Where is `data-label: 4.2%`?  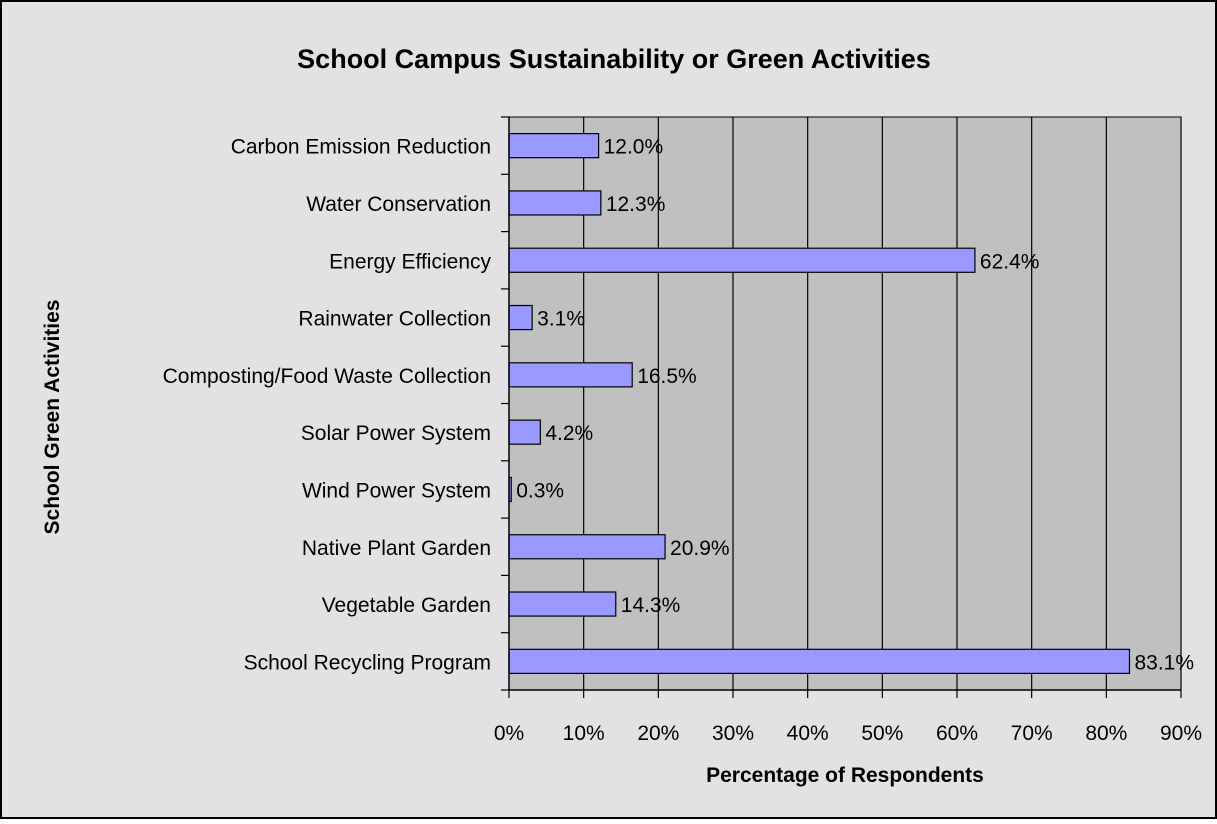 data-label: 4.2% is located at coordinates (569, 433).